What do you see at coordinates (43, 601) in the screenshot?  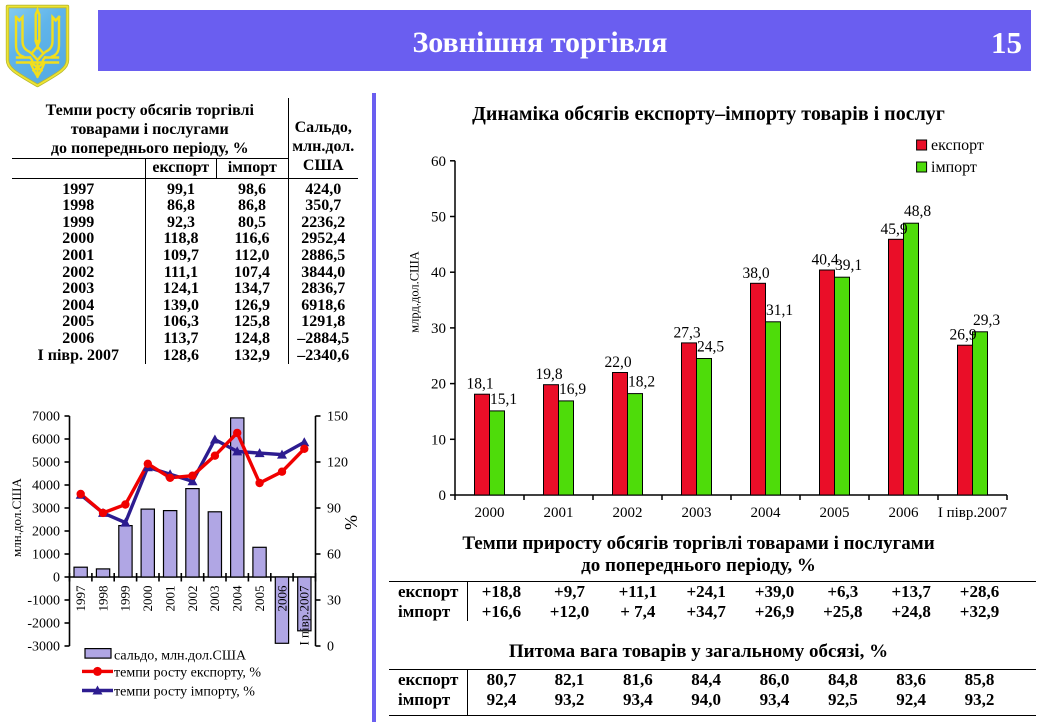 I see `svg-text: -1000` at bounding box center [43, 601].